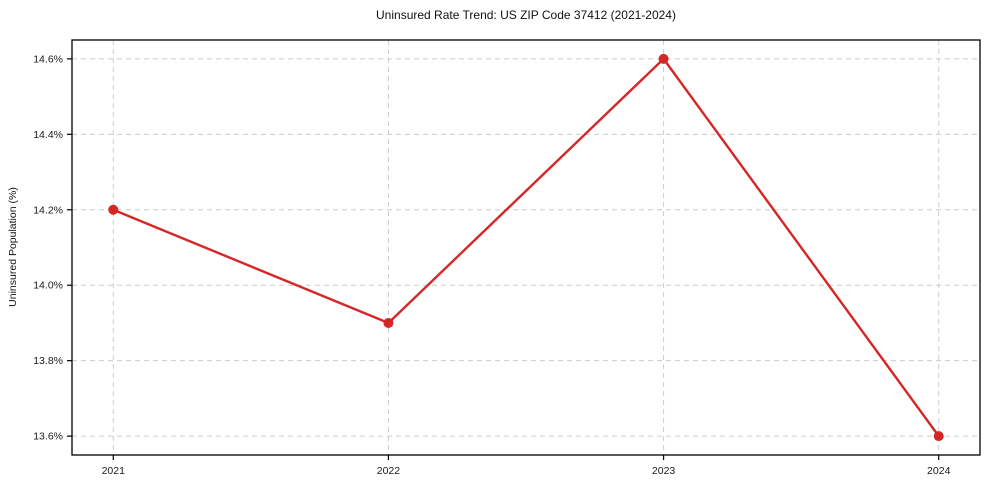  Describe the element at coordinates (664, 471) in the screenshot. I see `x-tick-label: 2023` at that location.